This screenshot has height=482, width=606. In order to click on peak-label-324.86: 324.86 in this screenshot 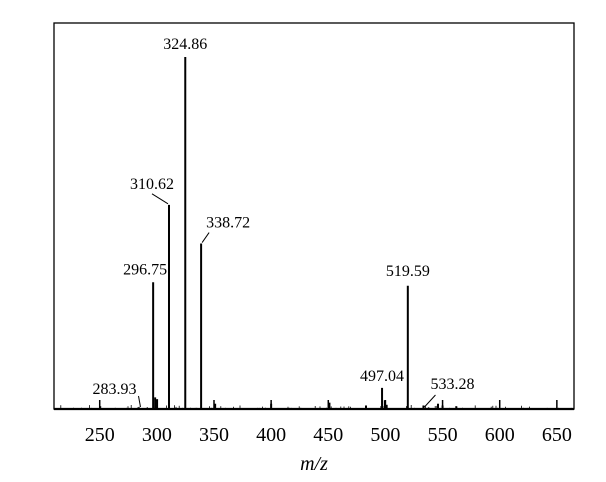, I will do `click(185, 44)`.